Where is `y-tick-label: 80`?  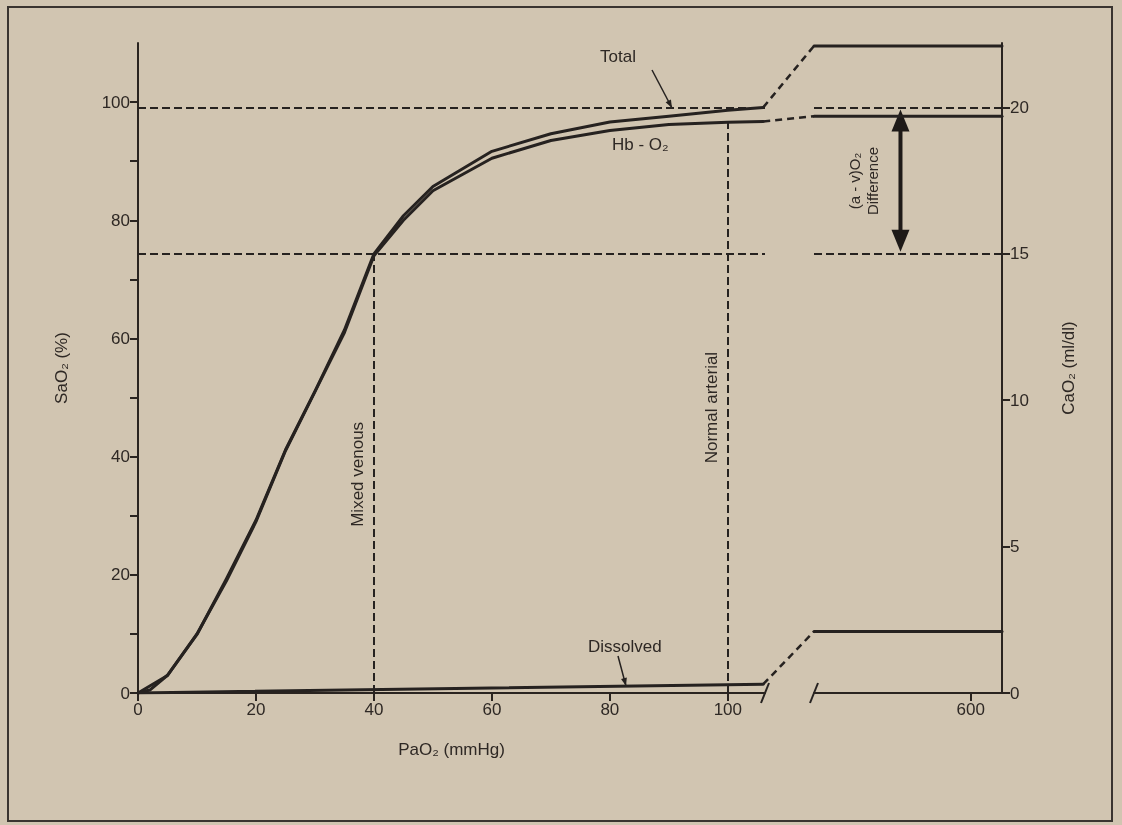 y-tick-label: 80 is located at coordinates (120, 220).